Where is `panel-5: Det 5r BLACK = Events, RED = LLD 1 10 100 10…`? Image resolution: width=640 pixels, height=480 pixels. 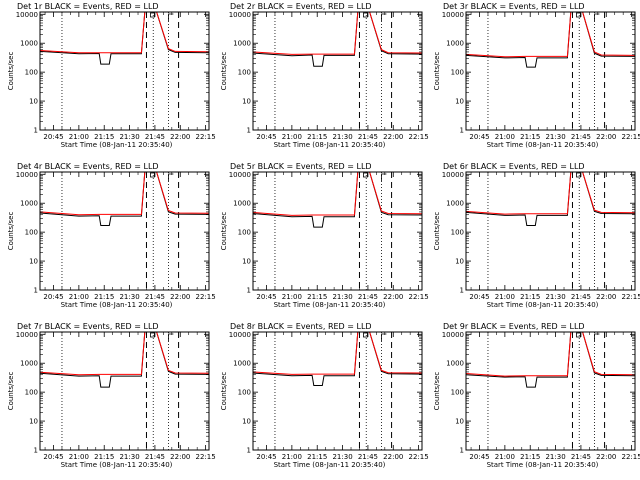 panel-5: Det 5r BLACK = Events, RED = LLD 1 10 100 10… is located at coordinates (324, 235).